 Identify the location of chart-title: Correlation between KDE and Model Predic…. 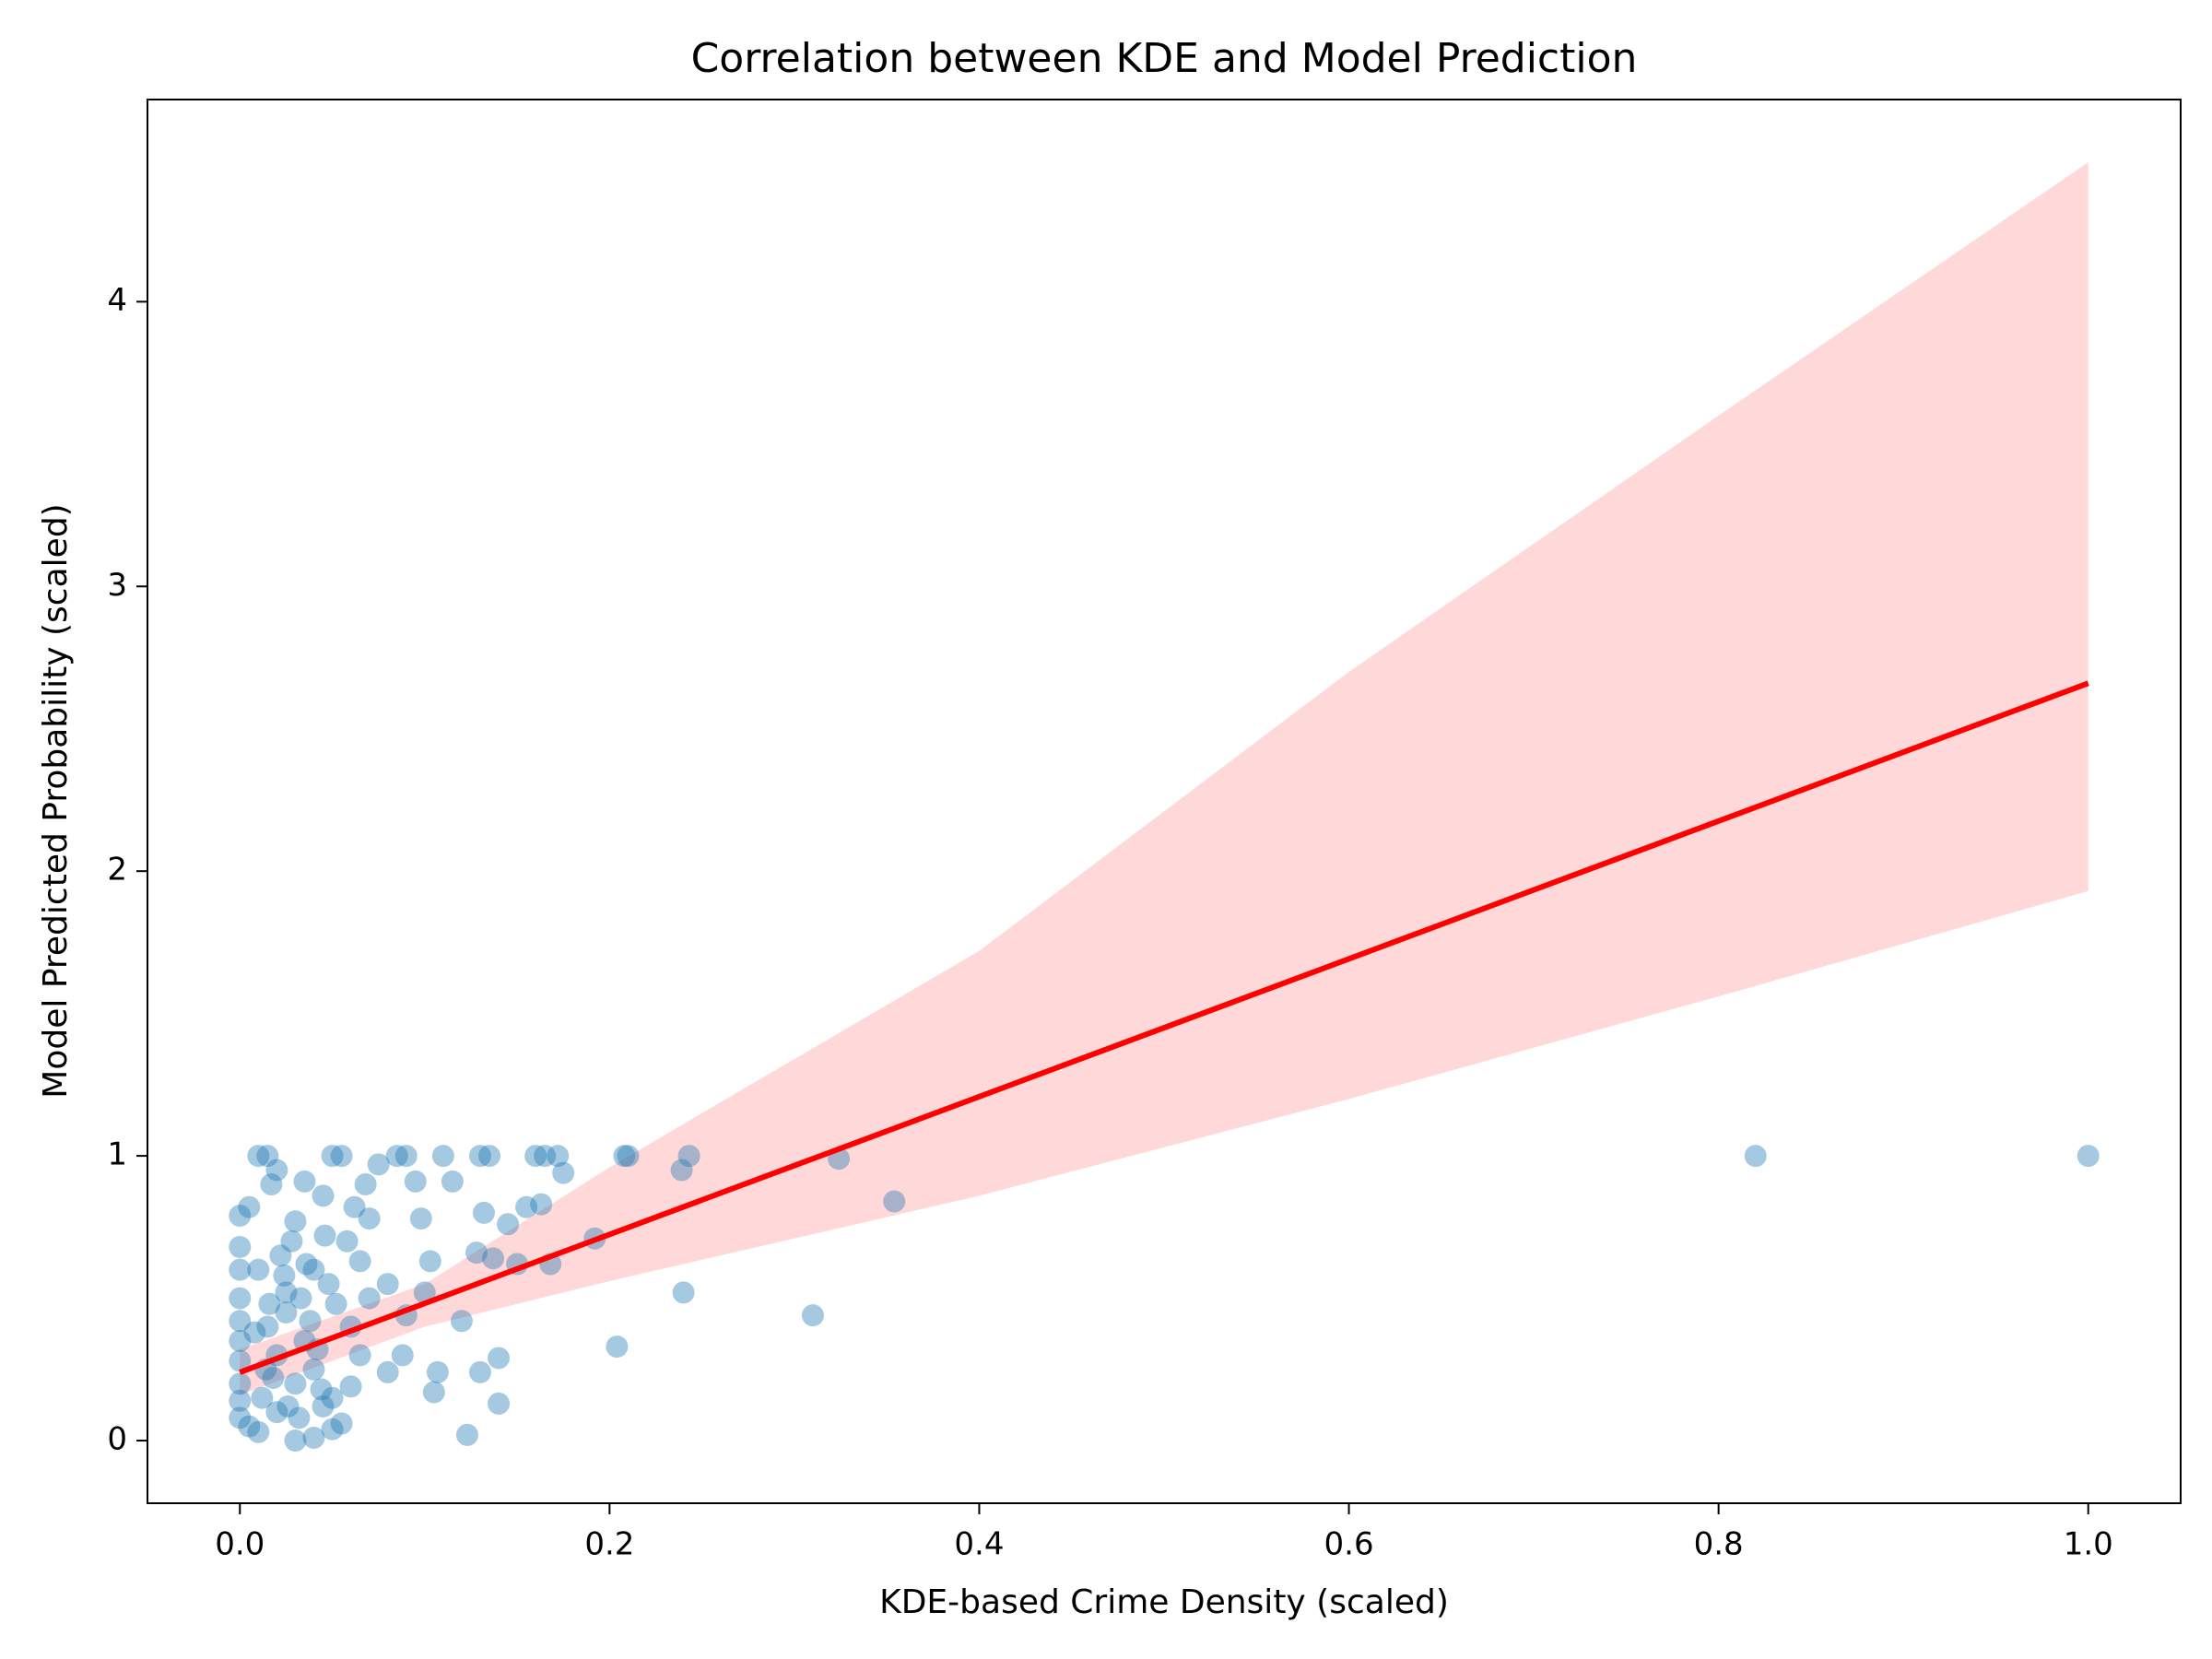
(1164, 58).